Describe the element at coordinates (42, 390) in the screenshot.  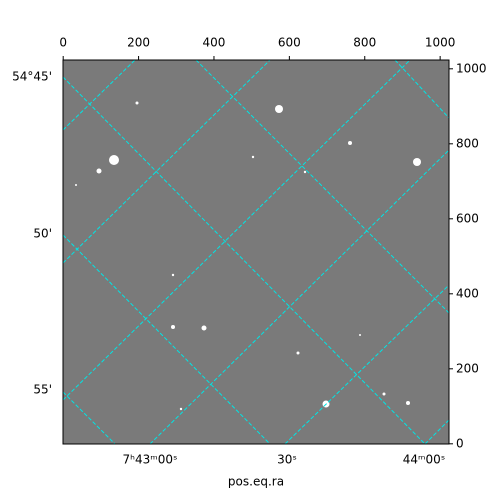
I see `dec-tick-label: 55'` at that location.